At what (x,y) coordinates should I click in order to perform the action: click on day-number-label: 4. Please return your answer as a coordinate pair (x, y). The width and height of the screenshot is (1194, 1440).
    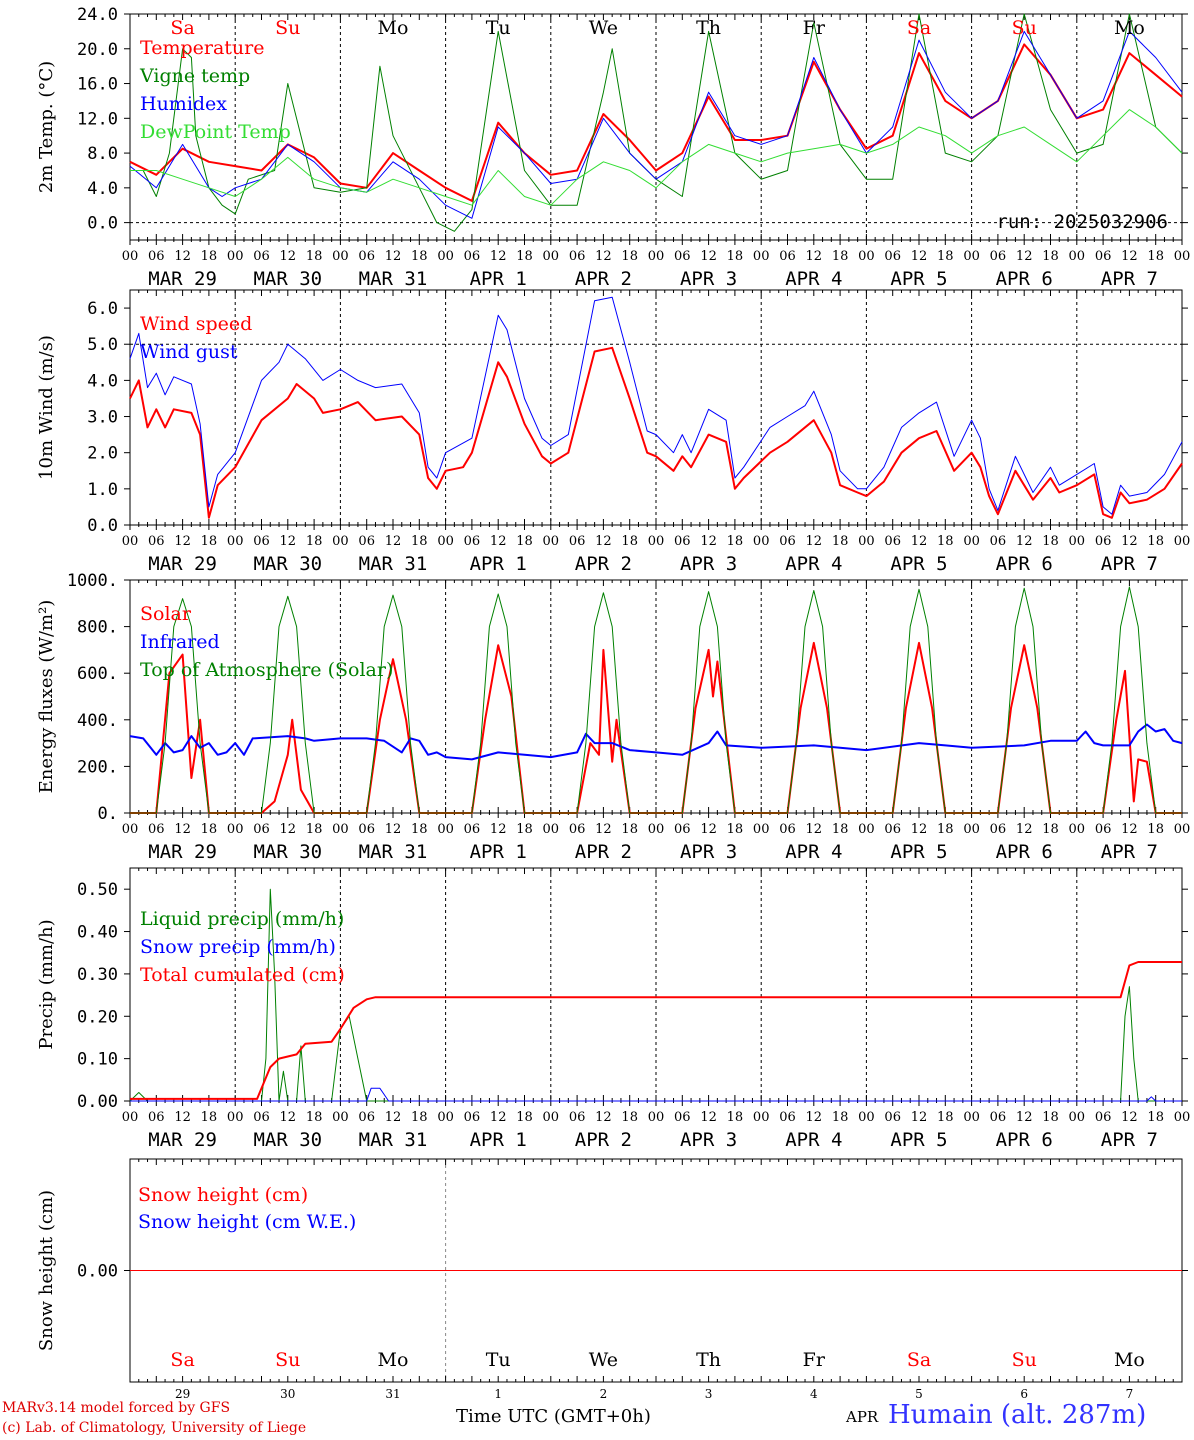
    Looking at the image, I should click on (814, 1394).